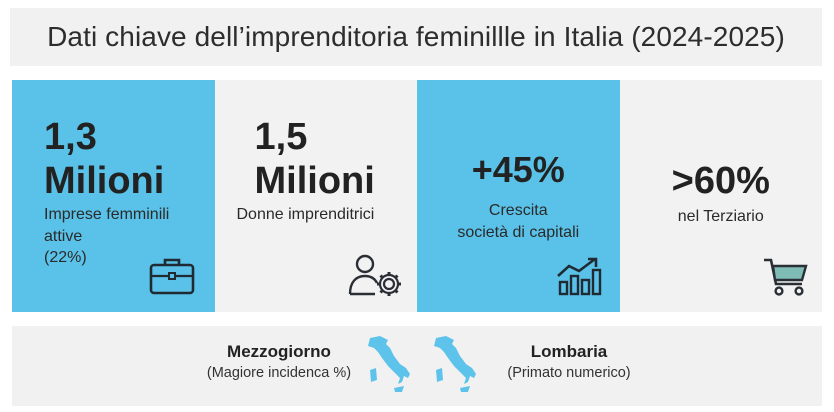  Describe the element at coordinates (70, 137) in the screenshot. I see `stat-value: 1,3` at that location.